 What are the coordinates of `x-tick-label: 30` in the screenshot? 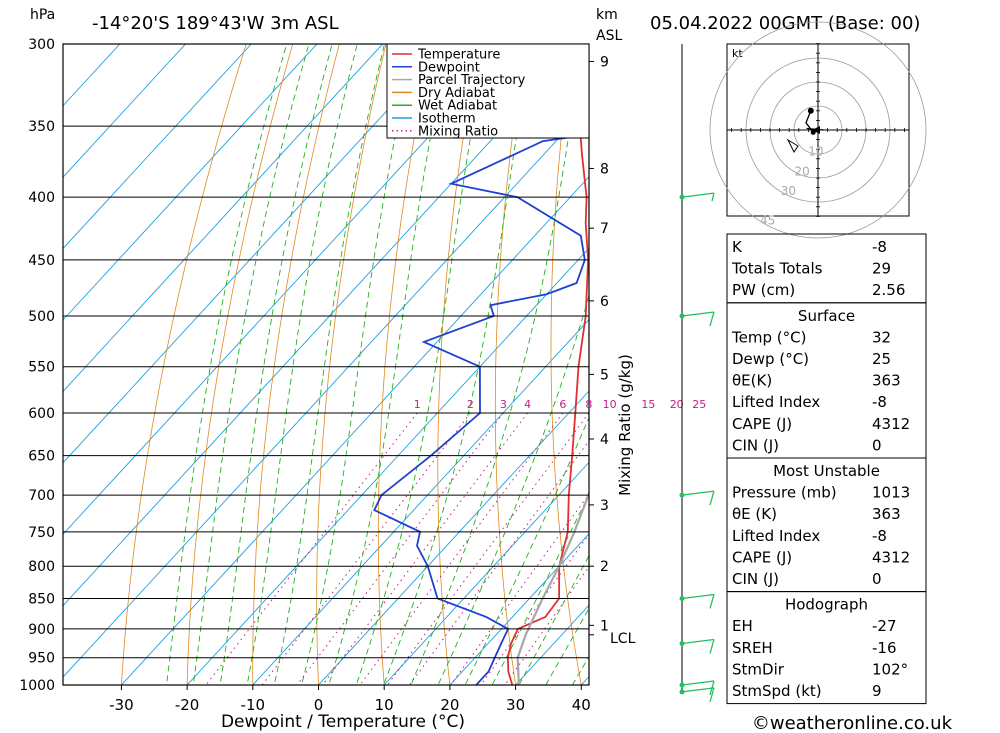 It's located at (515, 705).